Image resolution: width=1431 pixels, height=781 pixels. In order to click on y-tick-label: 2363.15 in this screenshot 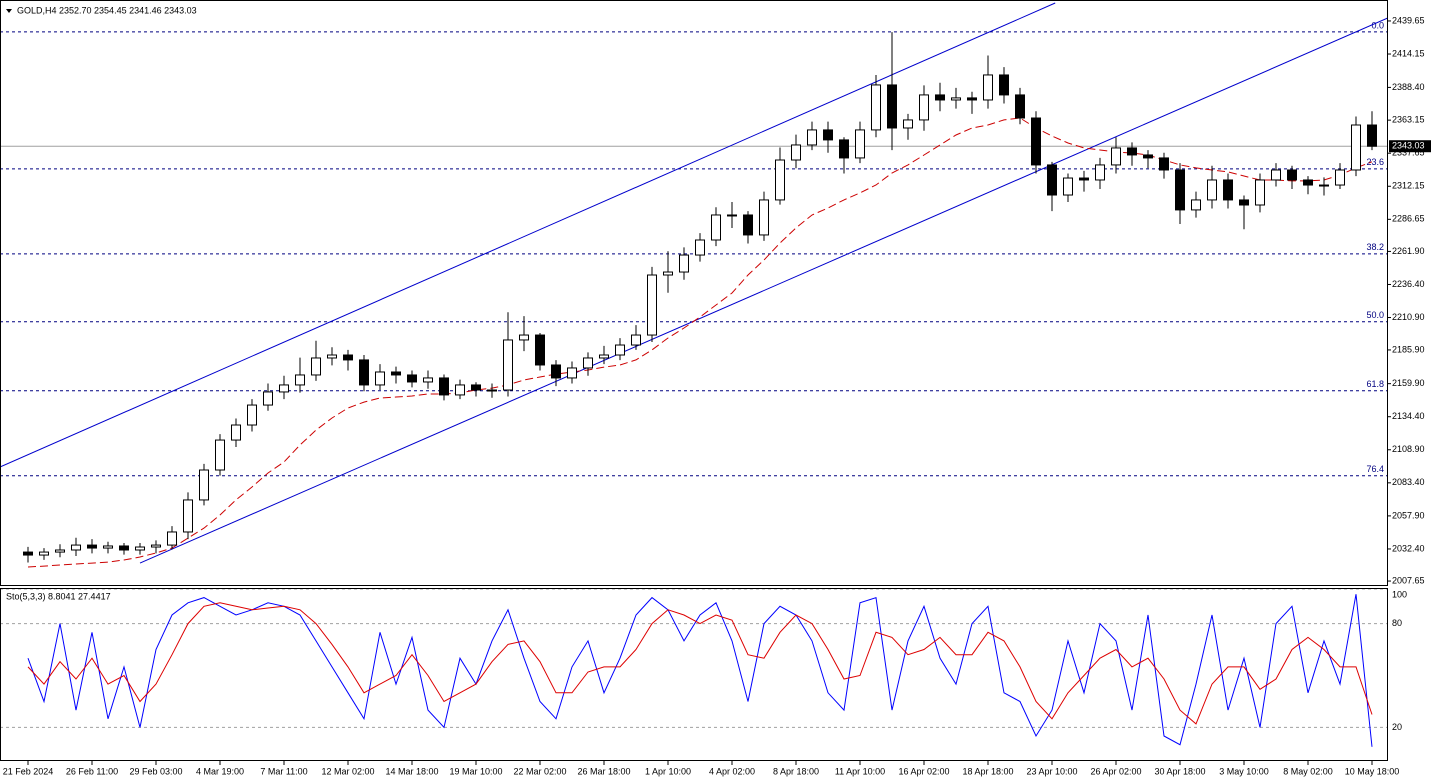, I will do `click(1408, 120)`.